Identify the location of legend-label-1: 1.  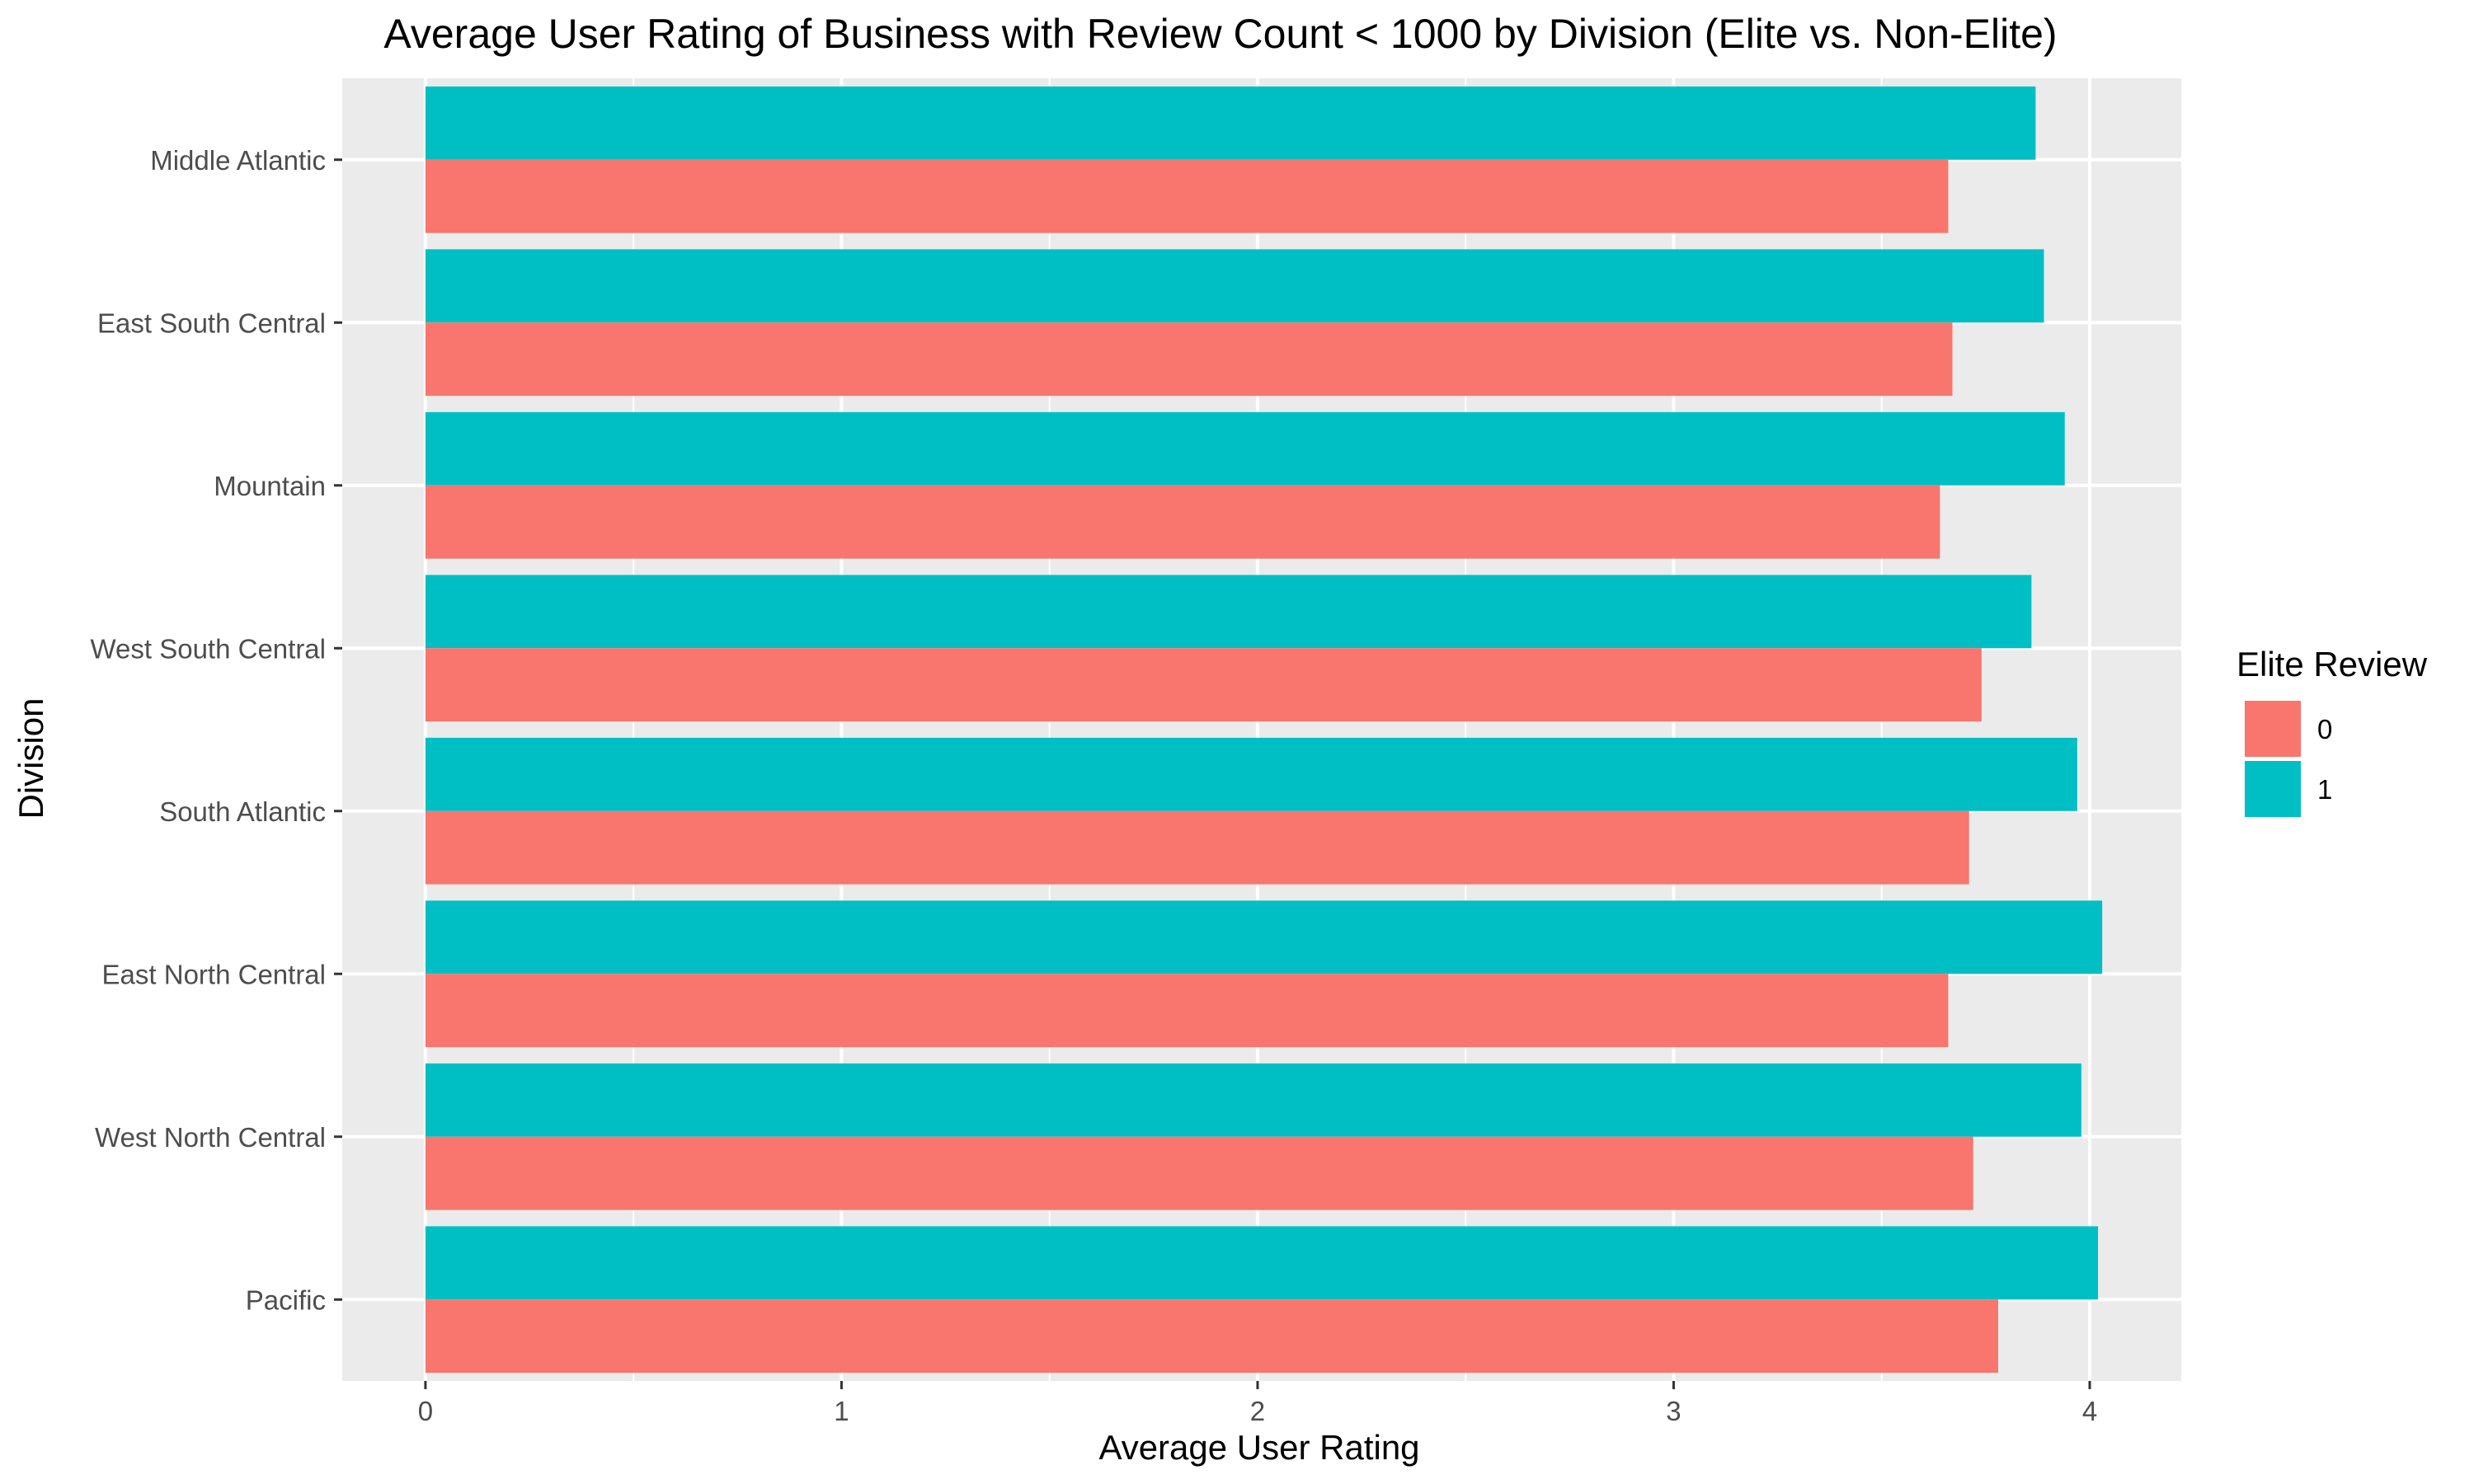
(2324, 789).